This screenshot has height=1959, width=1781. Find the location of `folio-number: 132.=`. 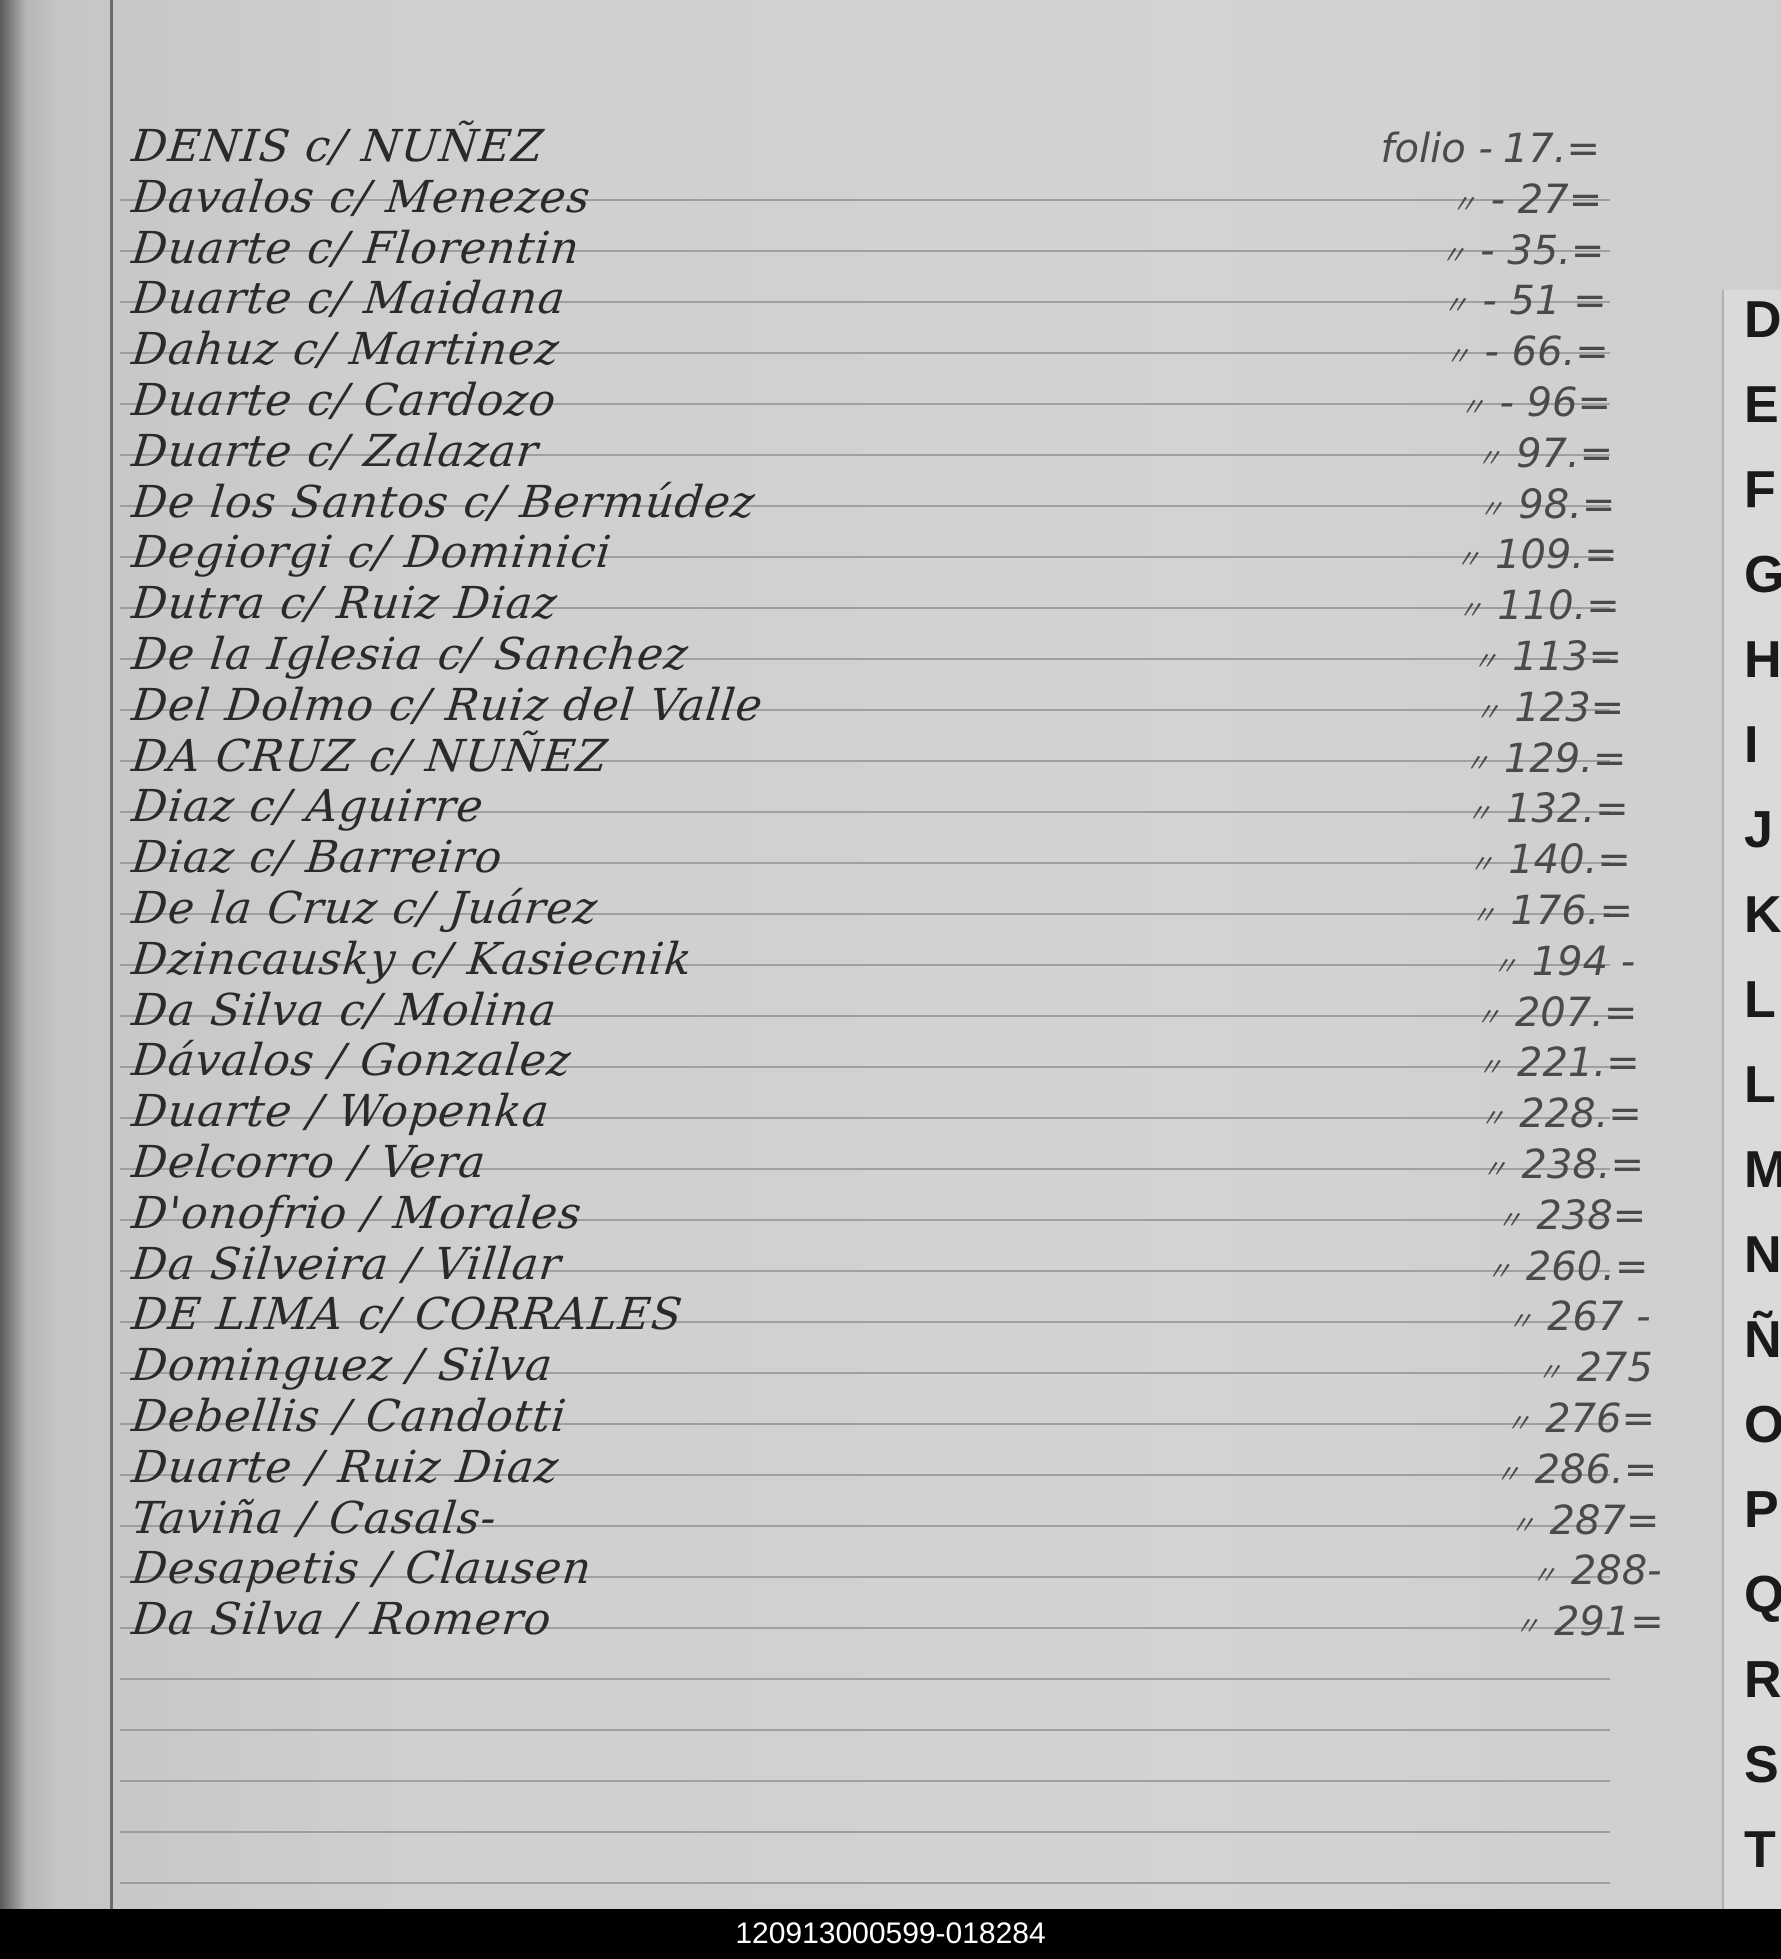

folio-number: 132.= is located at coordinates (1567, 809).